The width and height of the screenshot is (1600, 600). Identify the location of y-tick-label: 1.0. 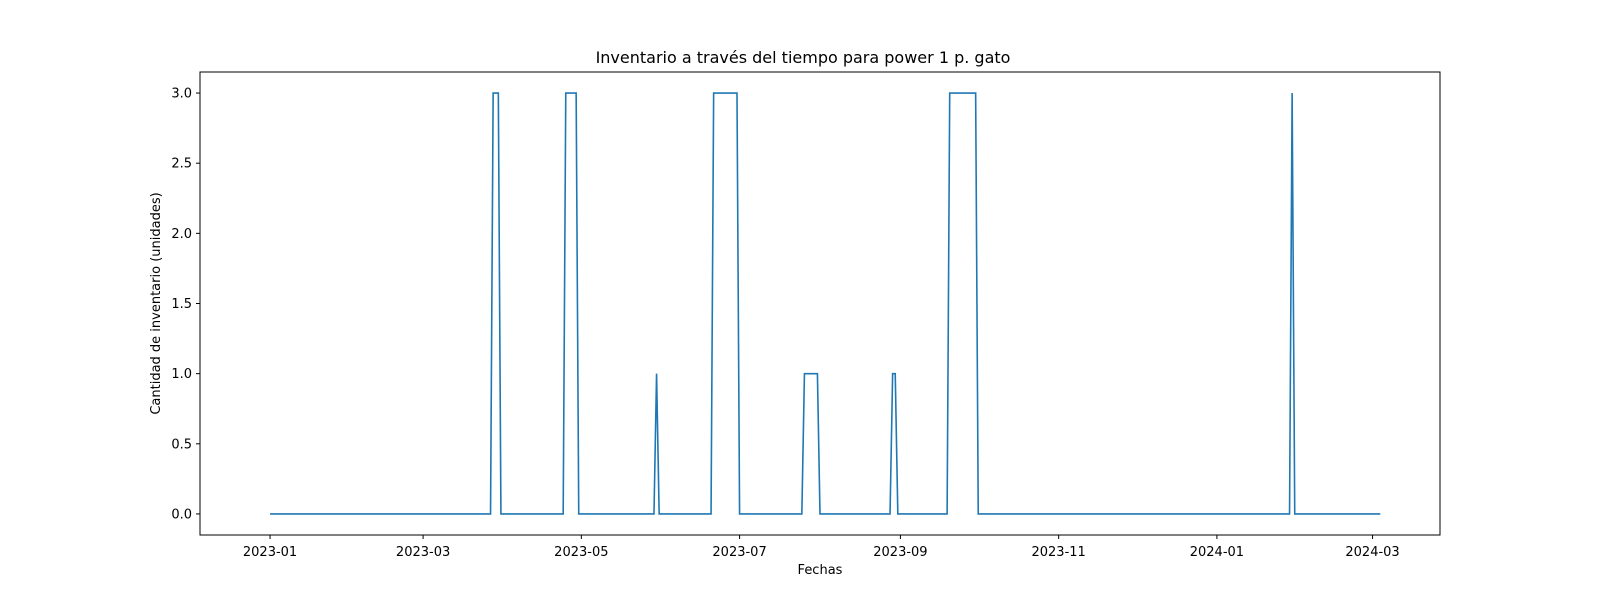
(181, 374).